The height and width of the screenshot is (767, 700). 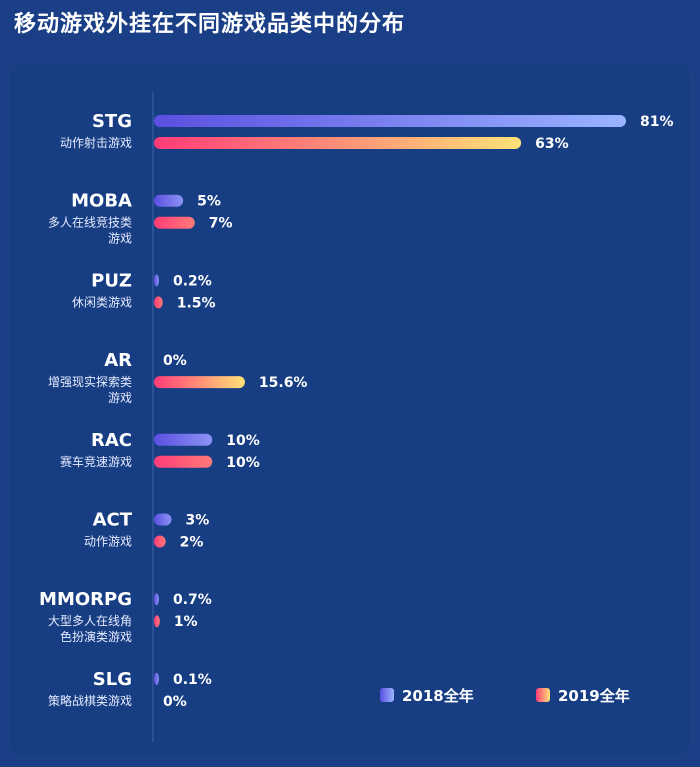 What do you see at coordinates (210, 24) in the screenshot?
I see `page-title: 移动游戏外挂在不同游戏品类中的分布` at bounding box center [210, 24].